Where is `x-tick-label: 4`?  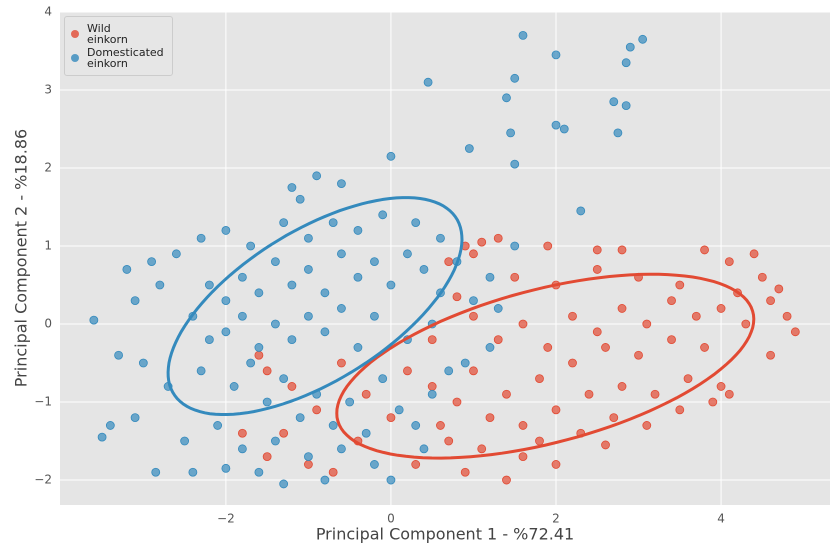 x-tick-label: 4 is located at coordinates (721, 519).